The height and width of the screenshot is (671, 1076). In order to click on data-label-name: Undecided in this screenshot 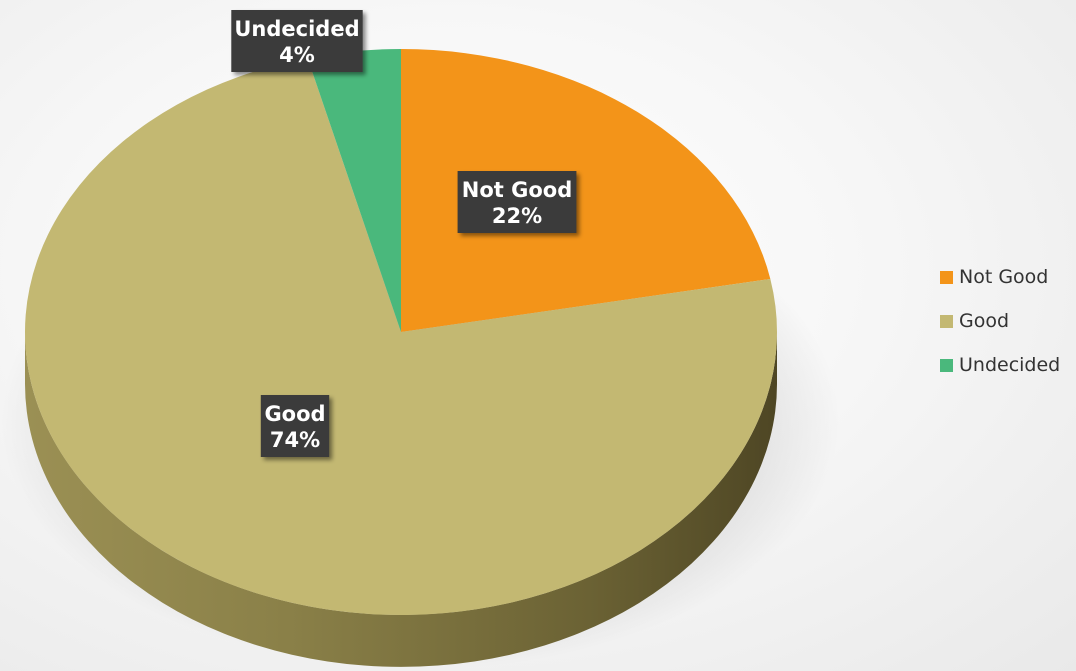, I will do `click(296, 29)`.